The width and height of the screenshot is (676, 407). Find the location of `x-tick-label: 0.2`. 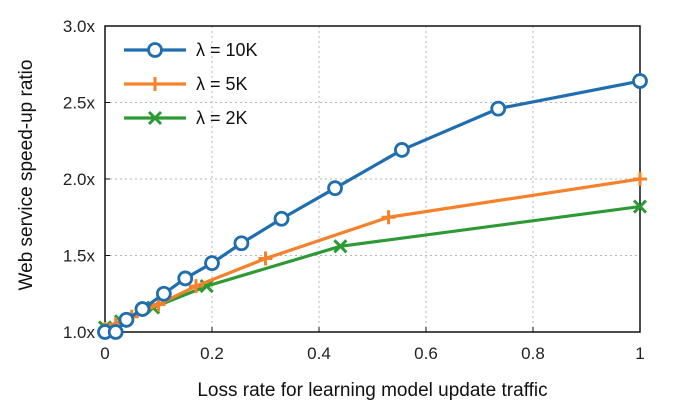

x-tick-label: 0.2 is located at coordinates (212, 353).